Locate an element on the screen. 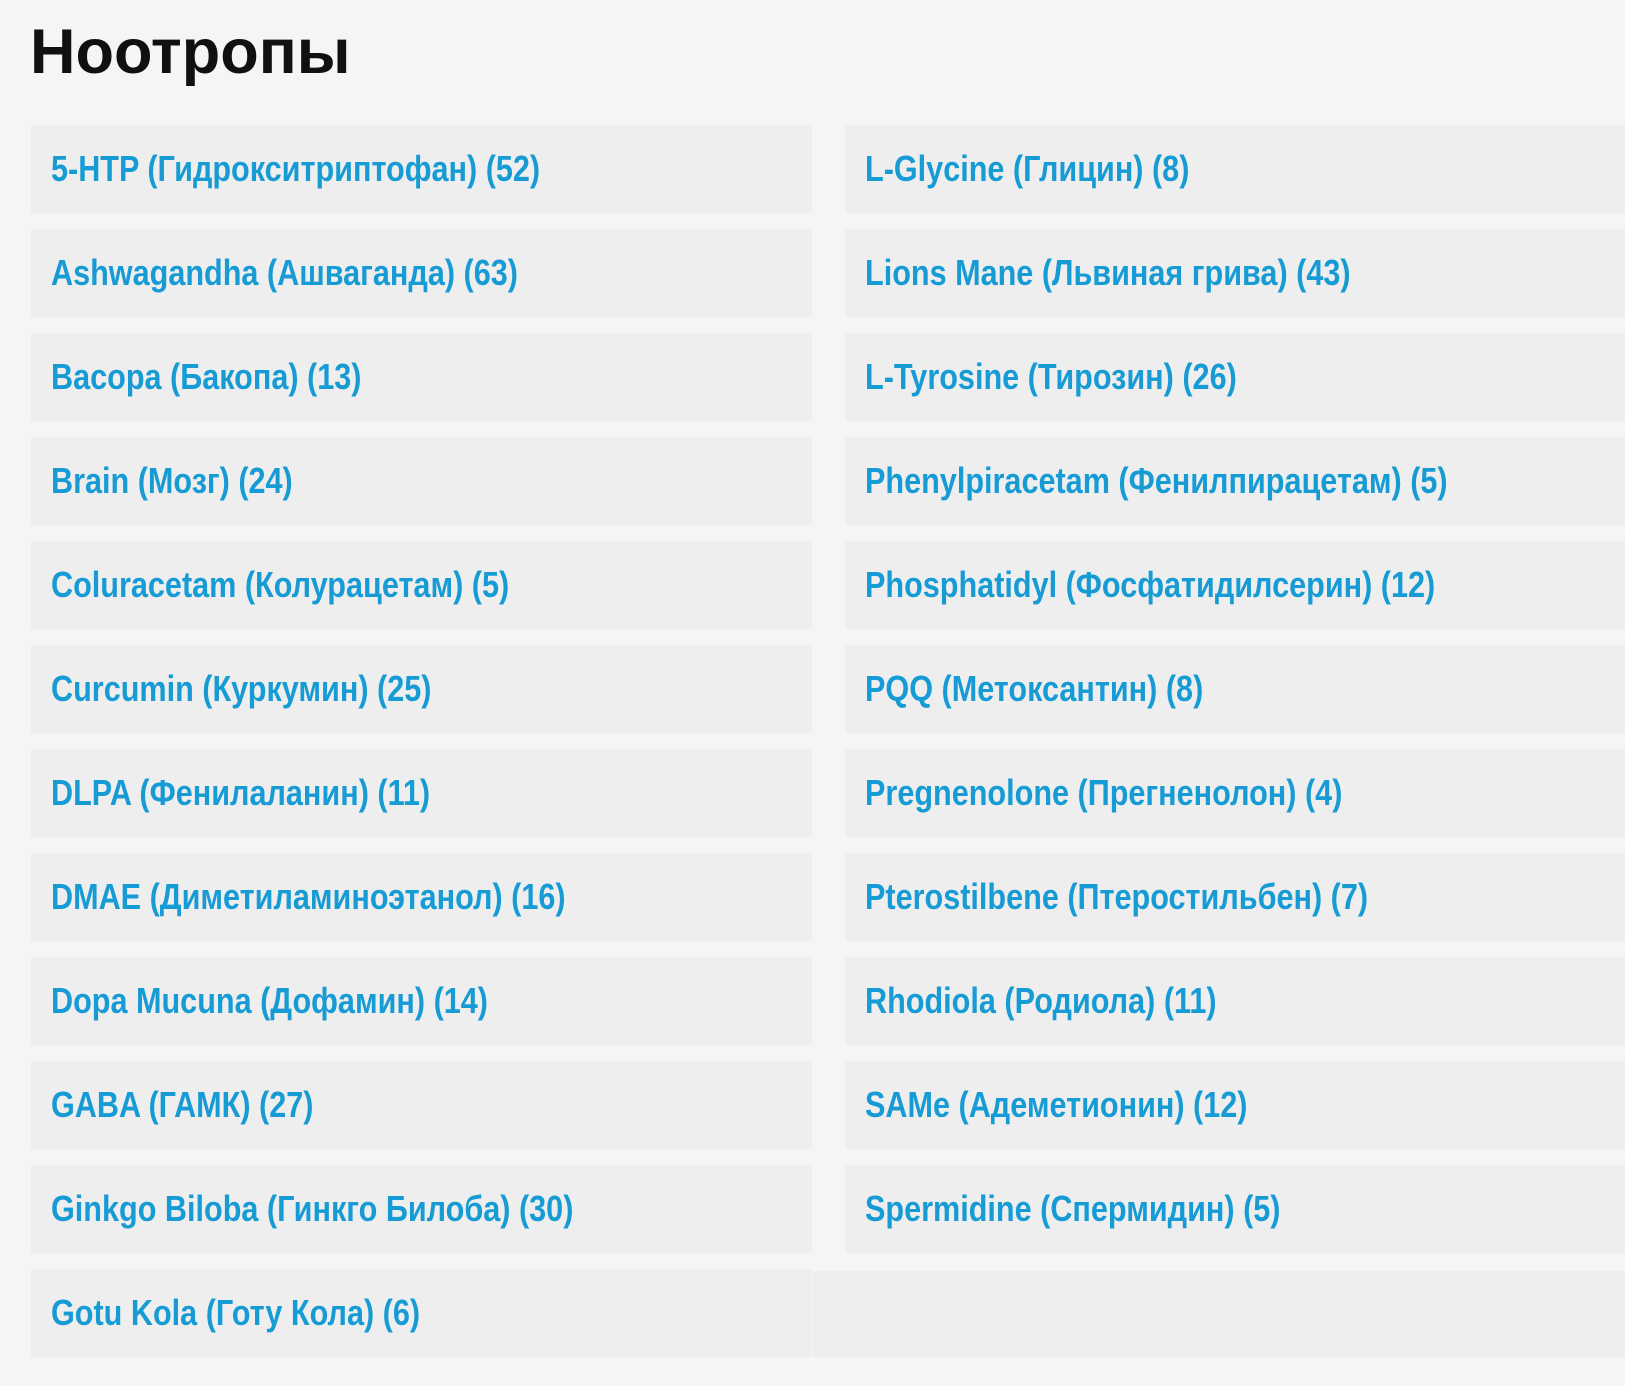 The width and height of the screenshot is (1625, 1386). category-link: SAMe (Адеметионин) (12) is located at coordinates (1056, 1105).